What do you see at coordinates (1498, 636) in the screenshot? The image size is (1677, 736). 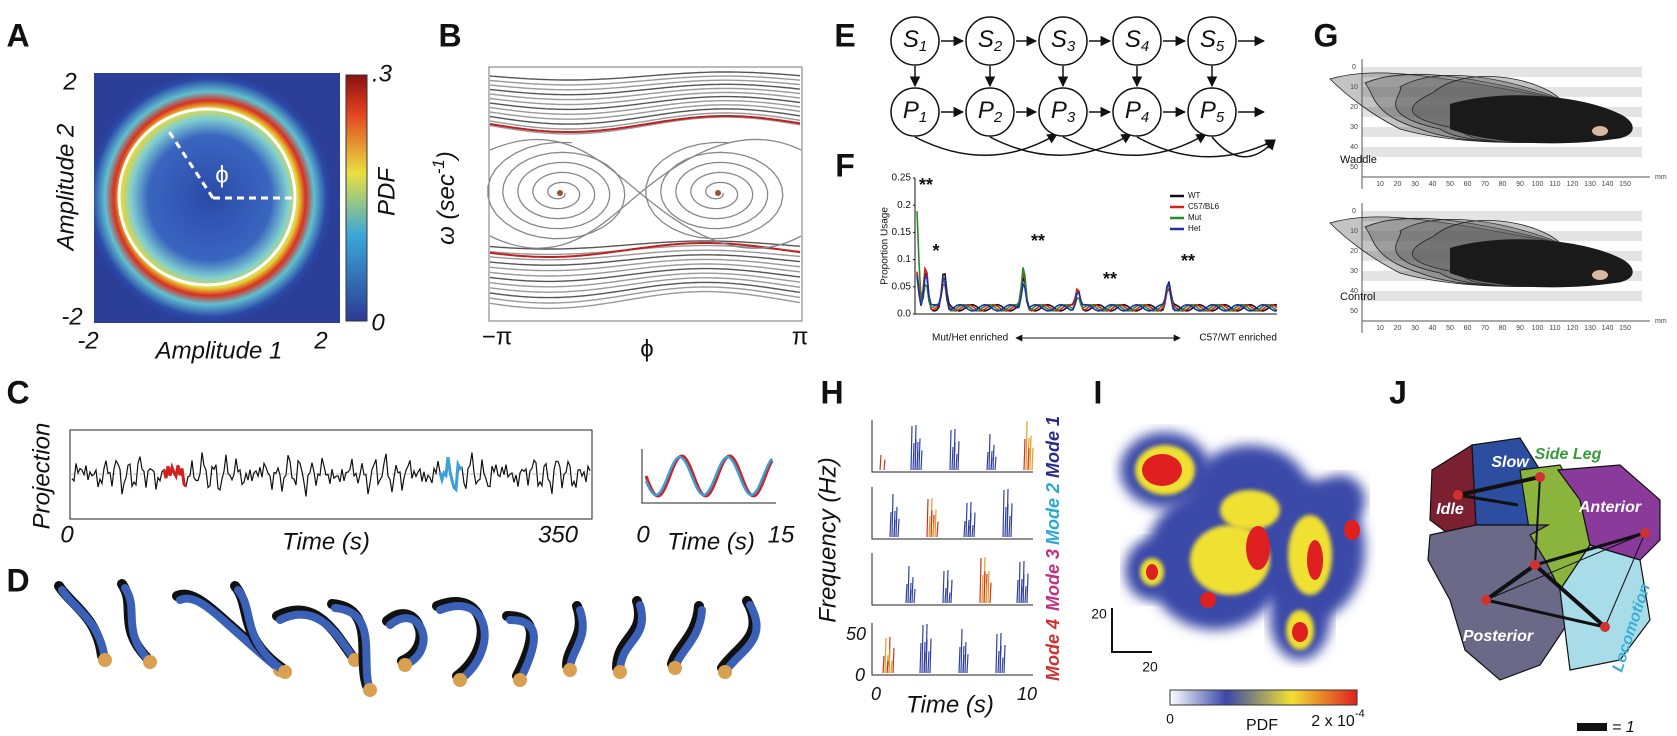 I see `region-label: Posterior` at bounding box center [1498, 636].